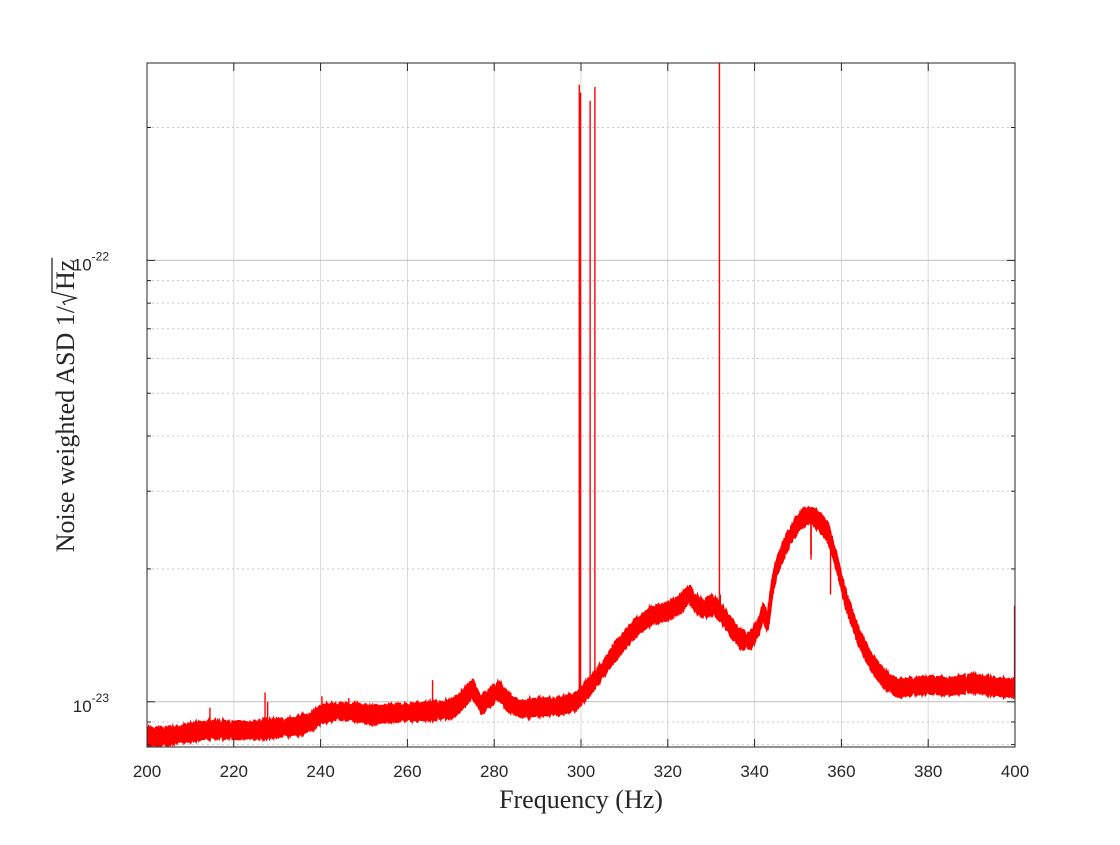  I want to click on x-tick-label: 240, so click(320, 771).